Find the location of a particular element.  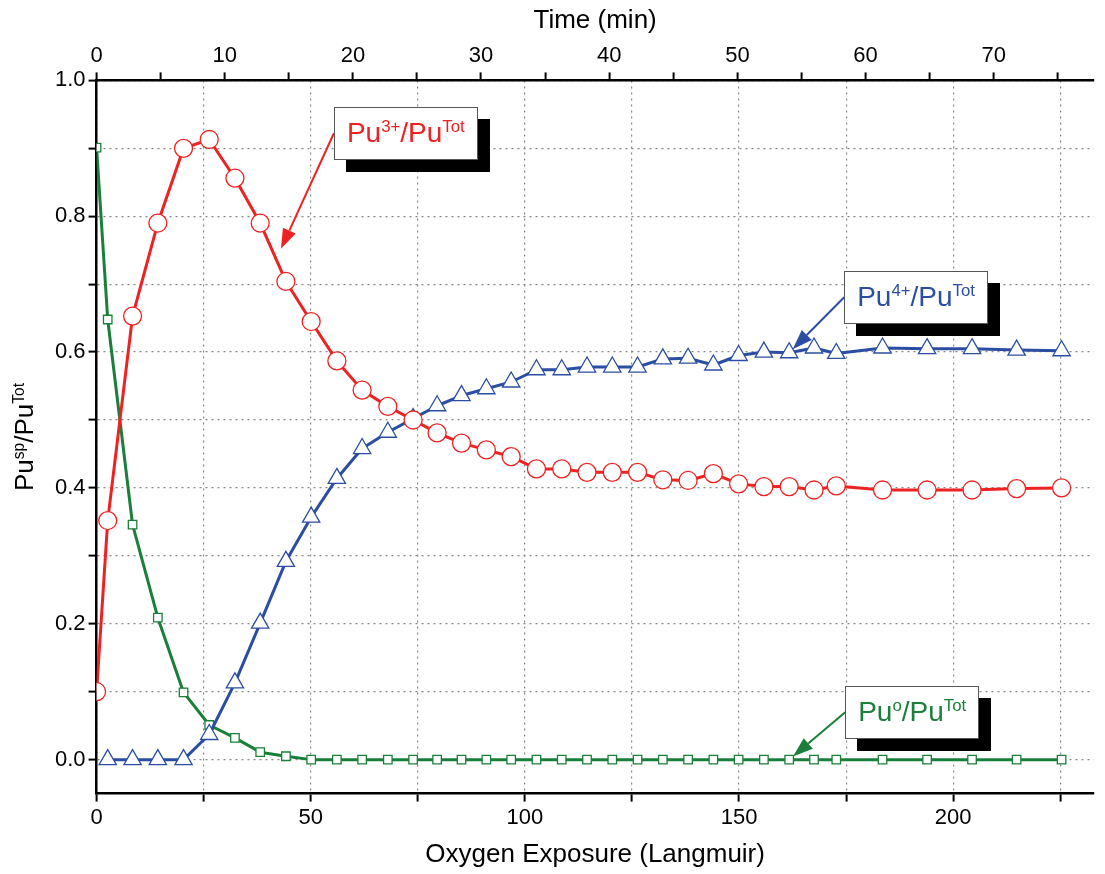

x-tick-label: 50 is located at coordinates (310, 816).